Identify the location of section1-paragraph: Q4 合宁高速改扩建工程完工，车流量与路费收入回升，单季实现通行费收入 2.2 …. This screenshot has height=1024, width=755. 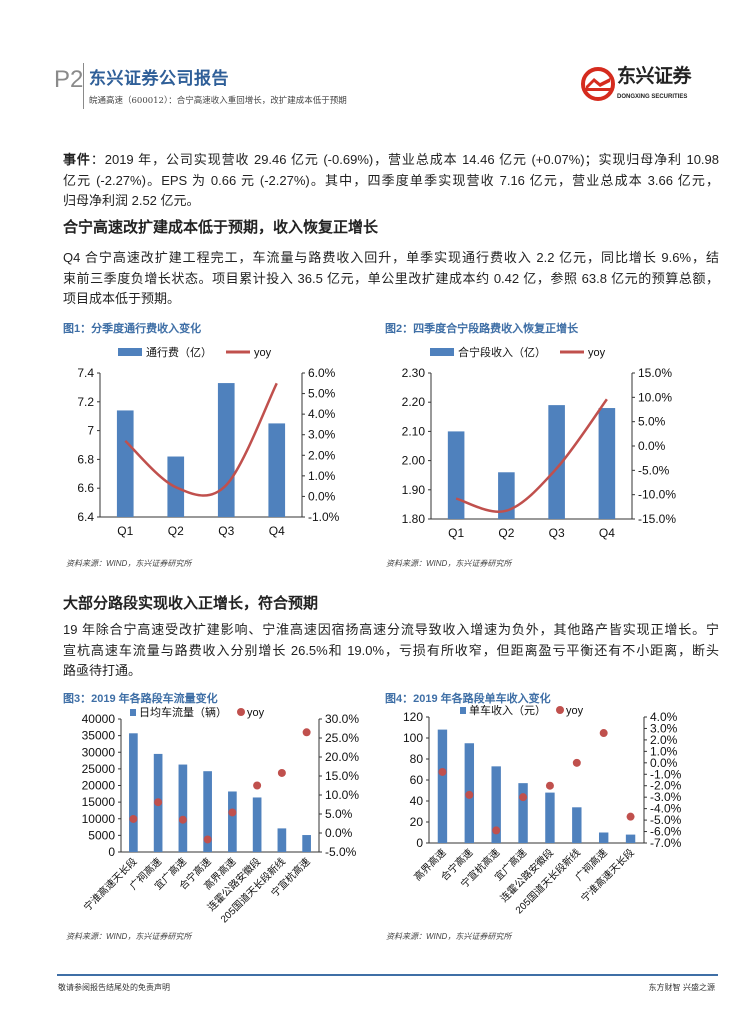
(391, 279).